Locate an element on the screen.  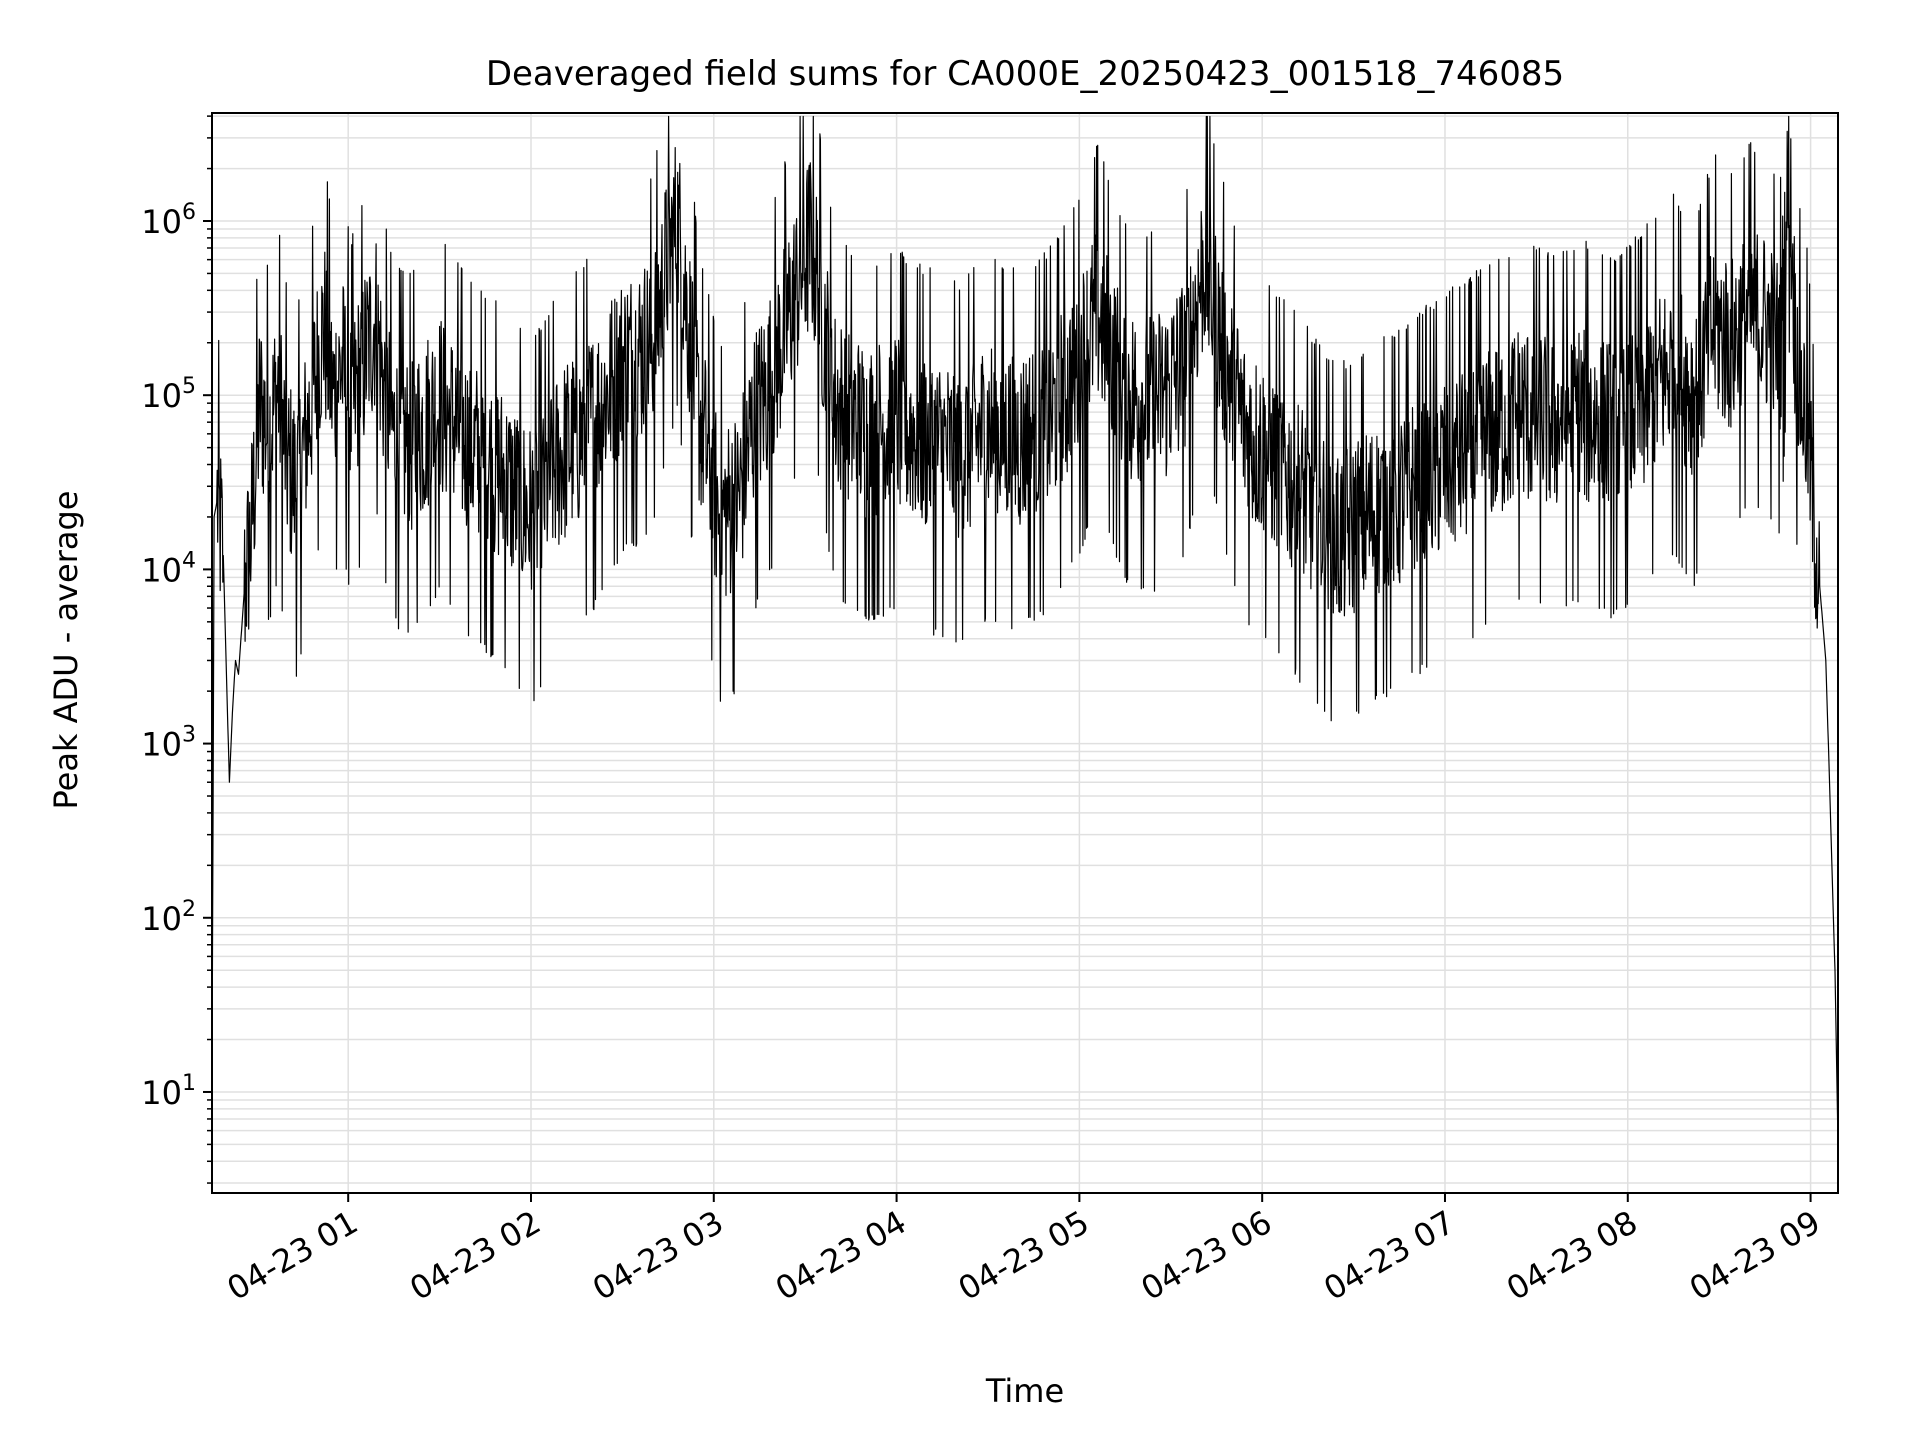
y-tick-label: 106 is located at coordinates (168, 220).